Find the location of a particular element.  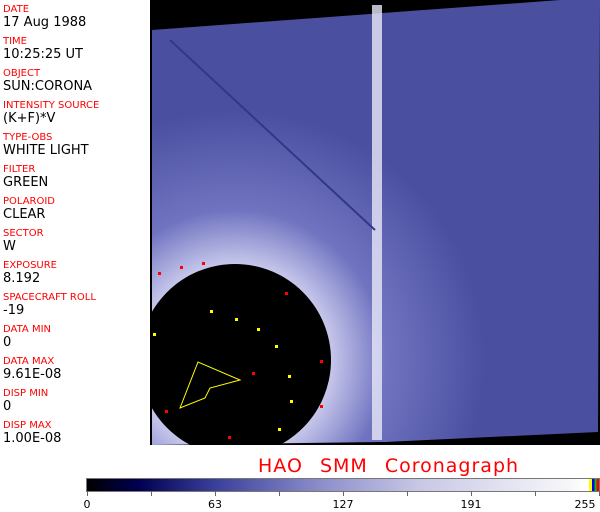

field-time: TIME 10:25:25 UT is located at coordinates (43, 49).